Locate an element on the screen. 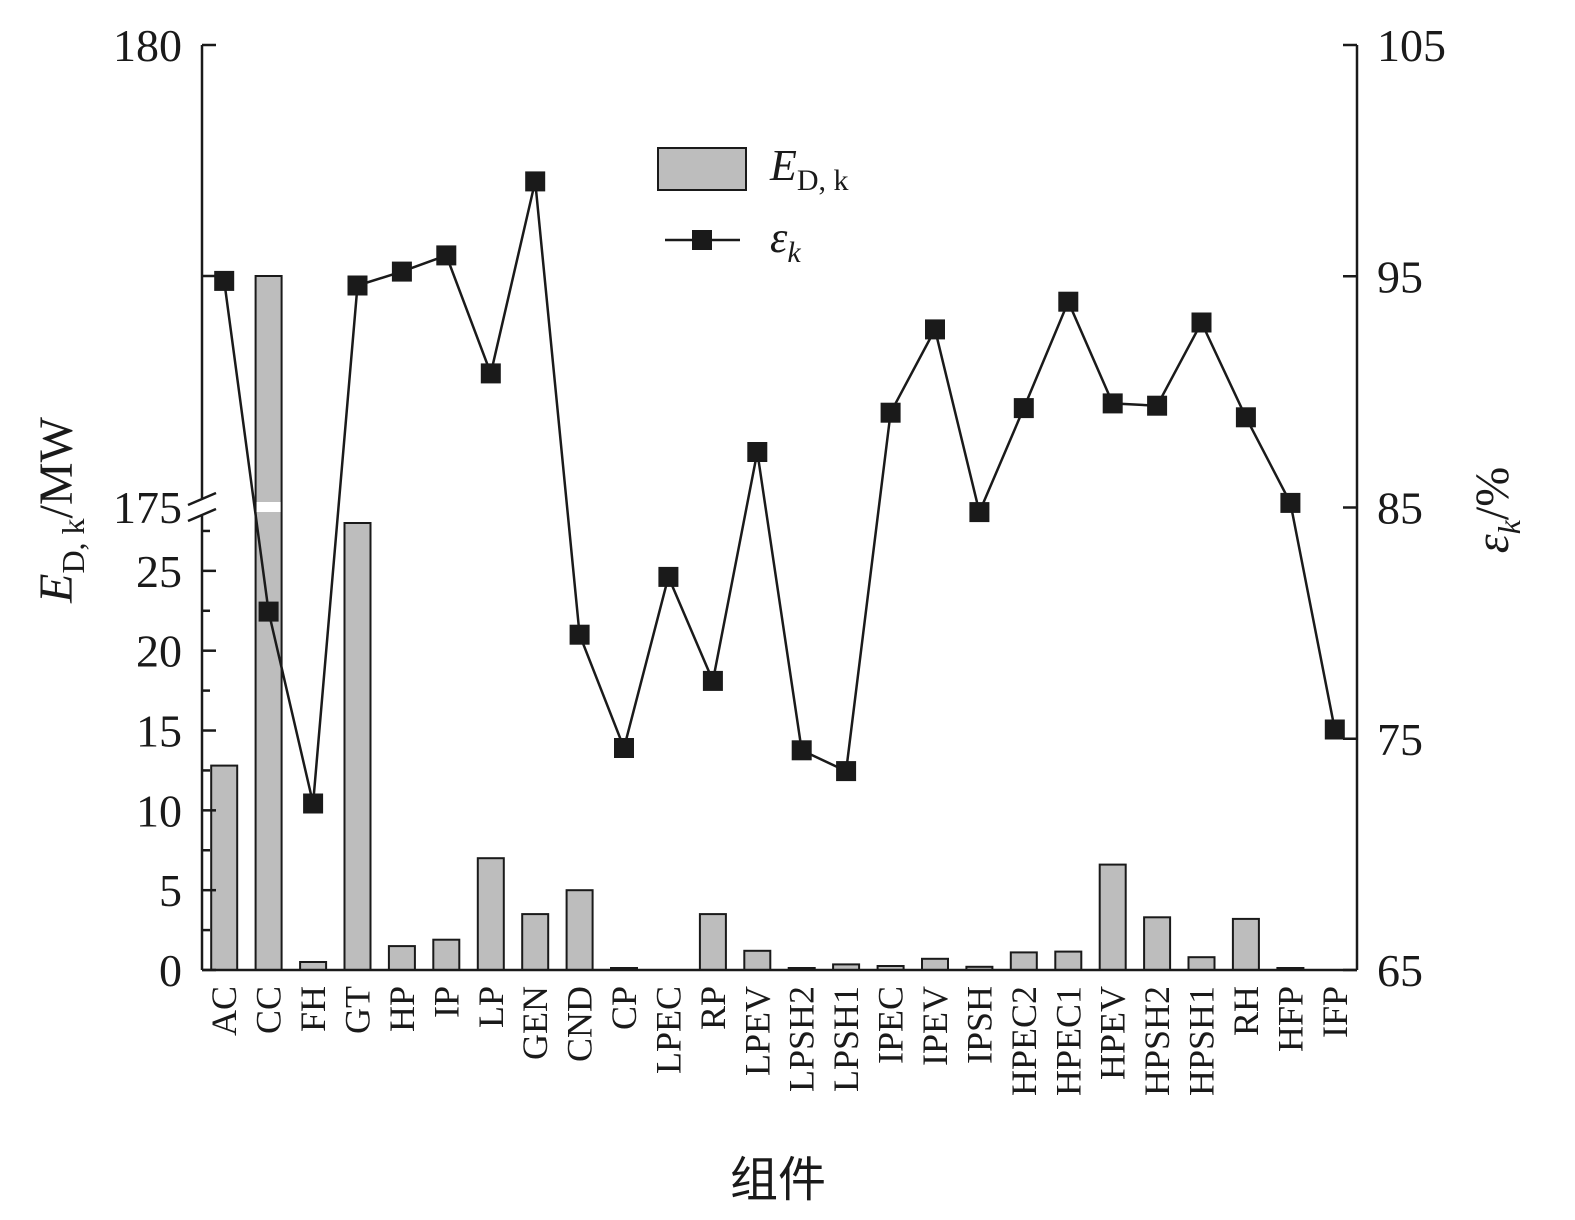  bar-cnd is located at coordinates (579, 930).